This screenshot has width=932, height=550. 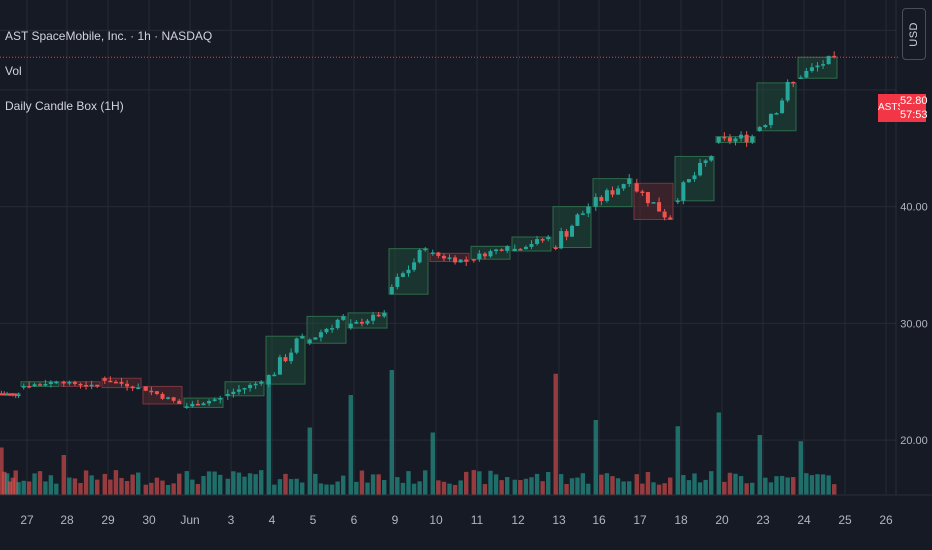 I want to click on time-tick-label: 18, so click(x=681, y=520).